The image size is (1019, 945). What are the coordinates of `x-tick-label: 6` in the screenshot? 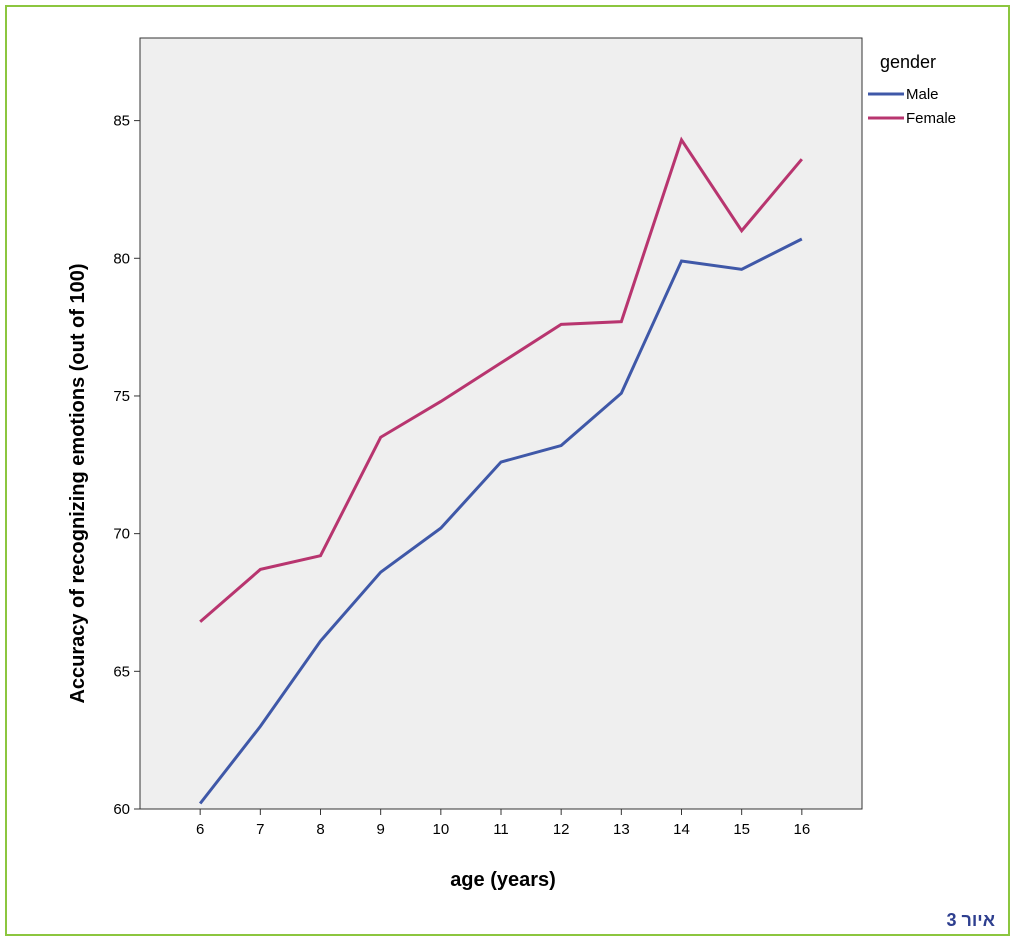 It's located at (200, 829).